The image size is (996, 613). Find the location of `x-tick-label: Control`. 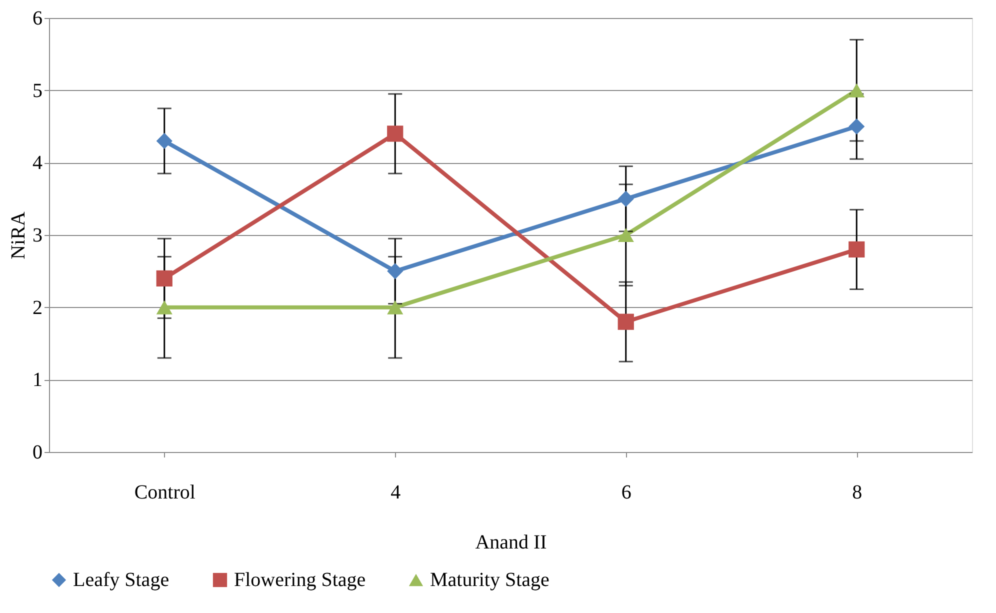

x-tick-label: Control is located at coordinates (165, 493).